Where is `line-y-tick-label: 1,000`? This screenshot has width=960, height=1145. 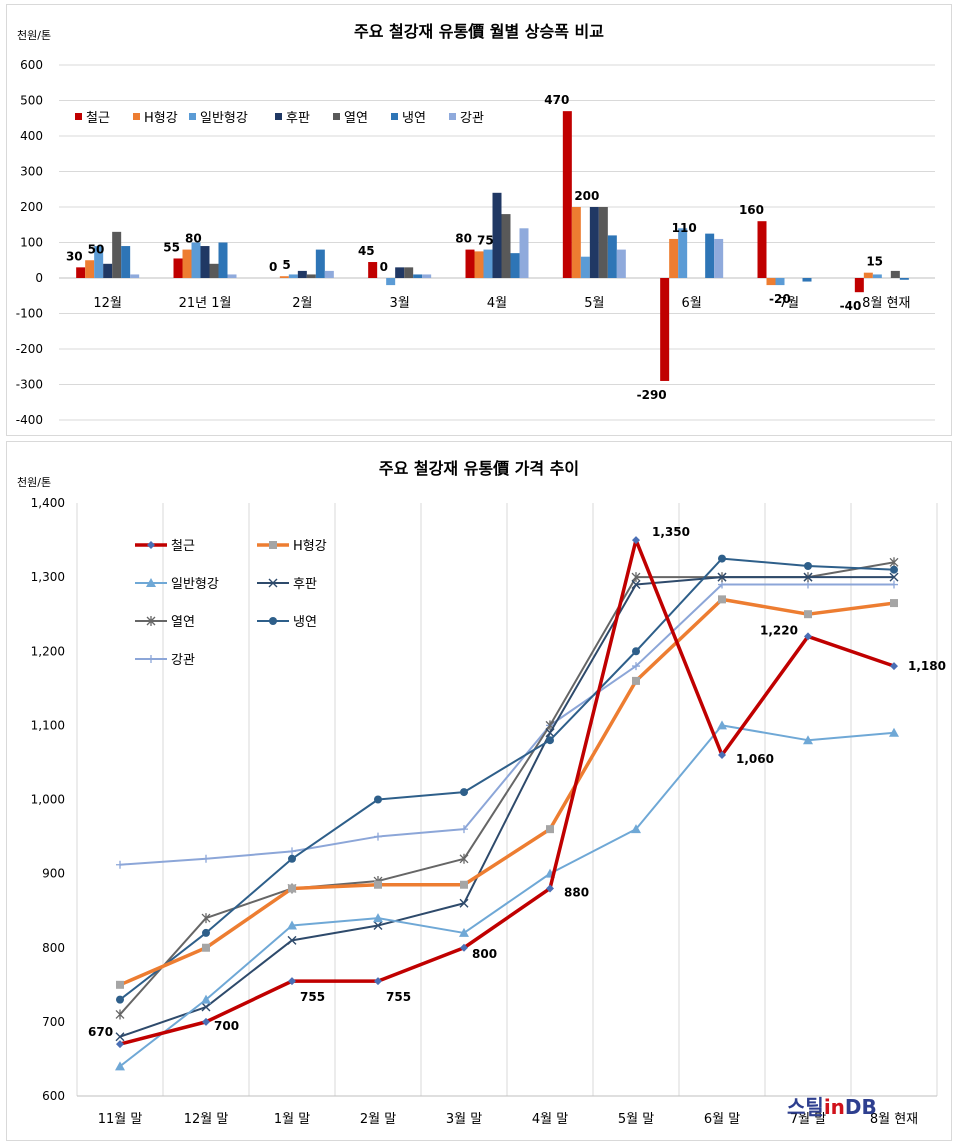
line-y-tick-label: 1,000 is located at coordinates (48, 800).